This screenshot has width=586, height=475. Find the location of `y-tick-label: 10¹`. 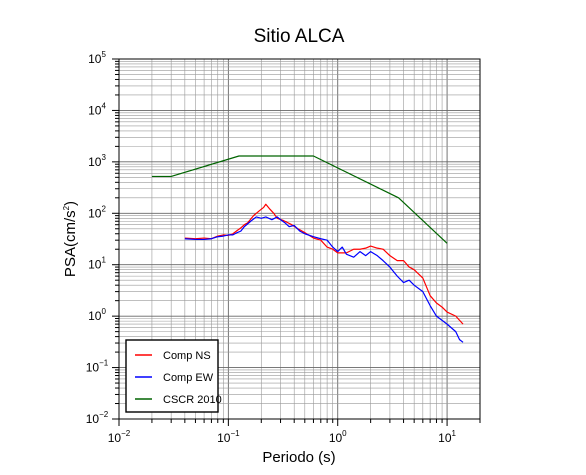

y-tick-label: 10¹ is located at coordinates (97, 264).